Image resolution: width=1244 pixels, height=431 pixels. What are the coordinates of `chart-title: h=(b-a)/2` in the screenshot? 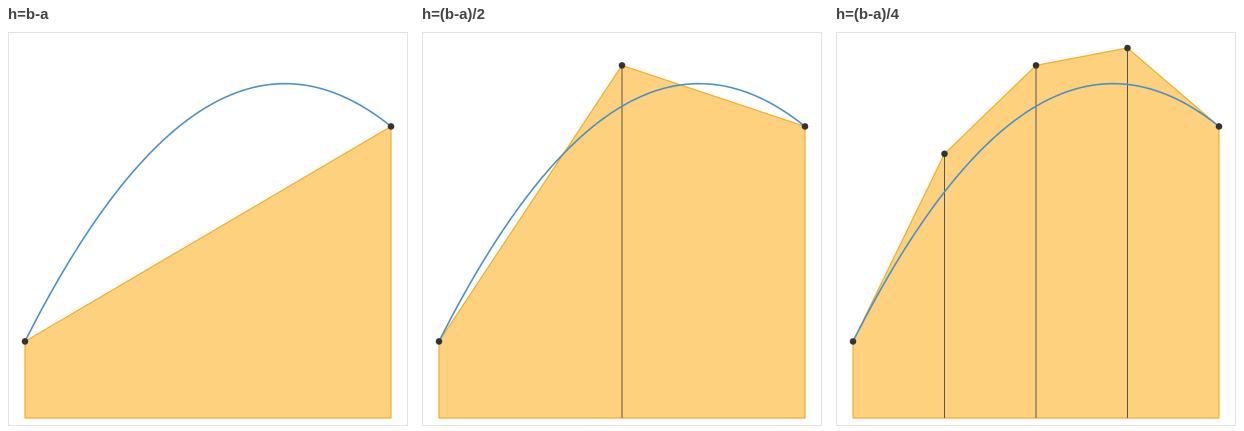 It's located at (453, 14).